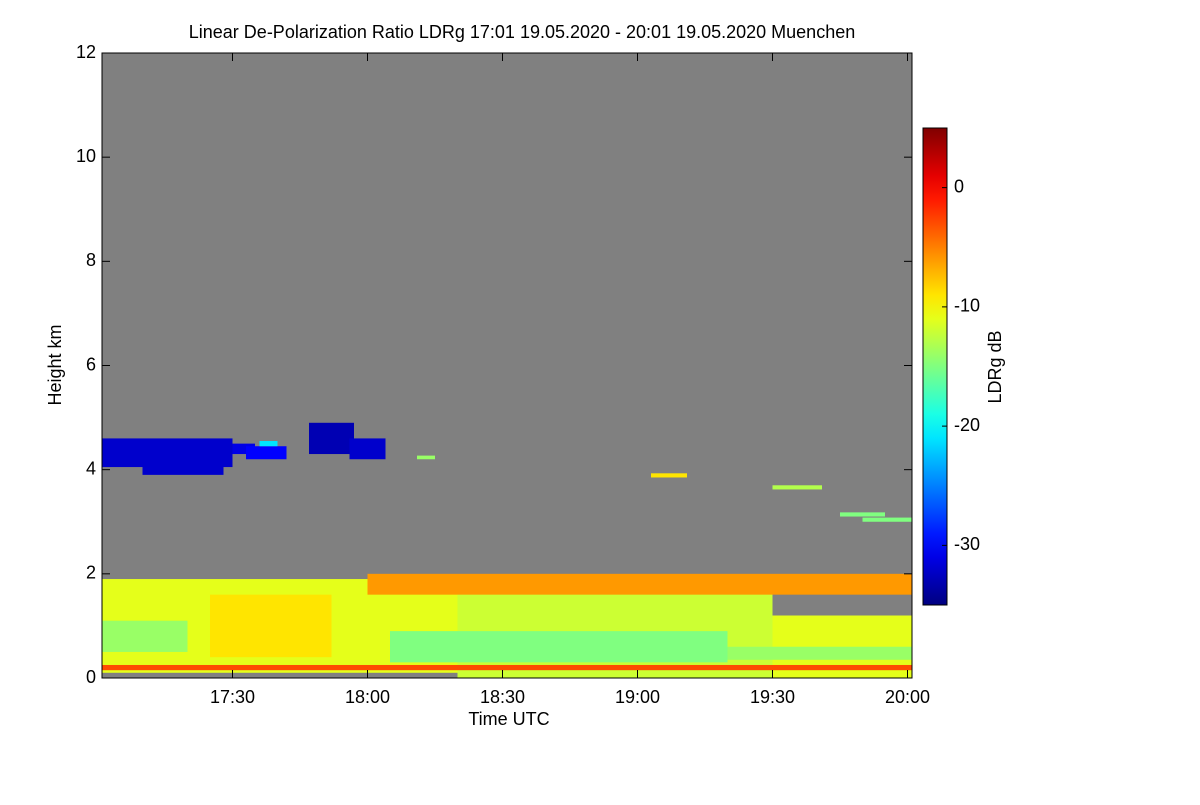 Image resolution: width=1200 pixels, height=805 pixels. I want to click on colorbar-tick-label: 0, so click(959, 186).